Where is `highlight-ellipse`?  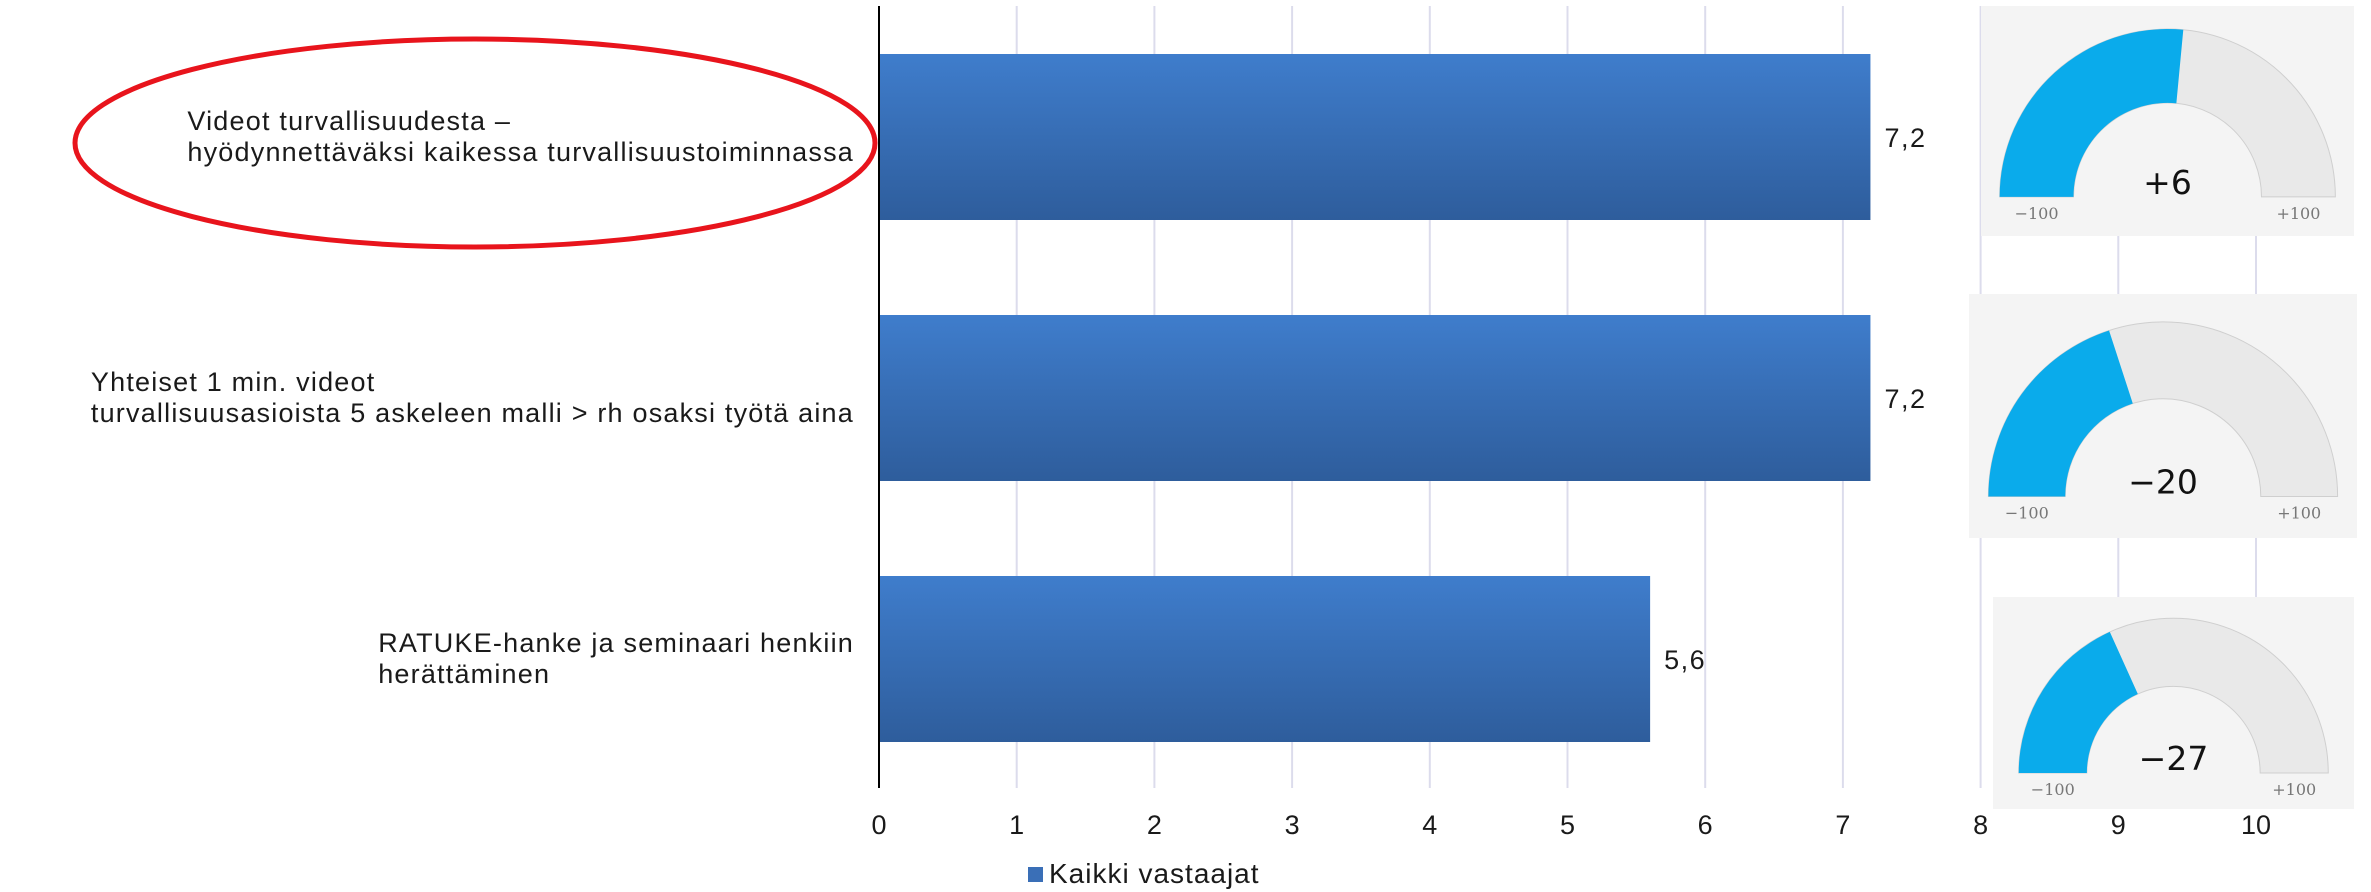
highlight-ellipse is located at coordinates (475, 143).